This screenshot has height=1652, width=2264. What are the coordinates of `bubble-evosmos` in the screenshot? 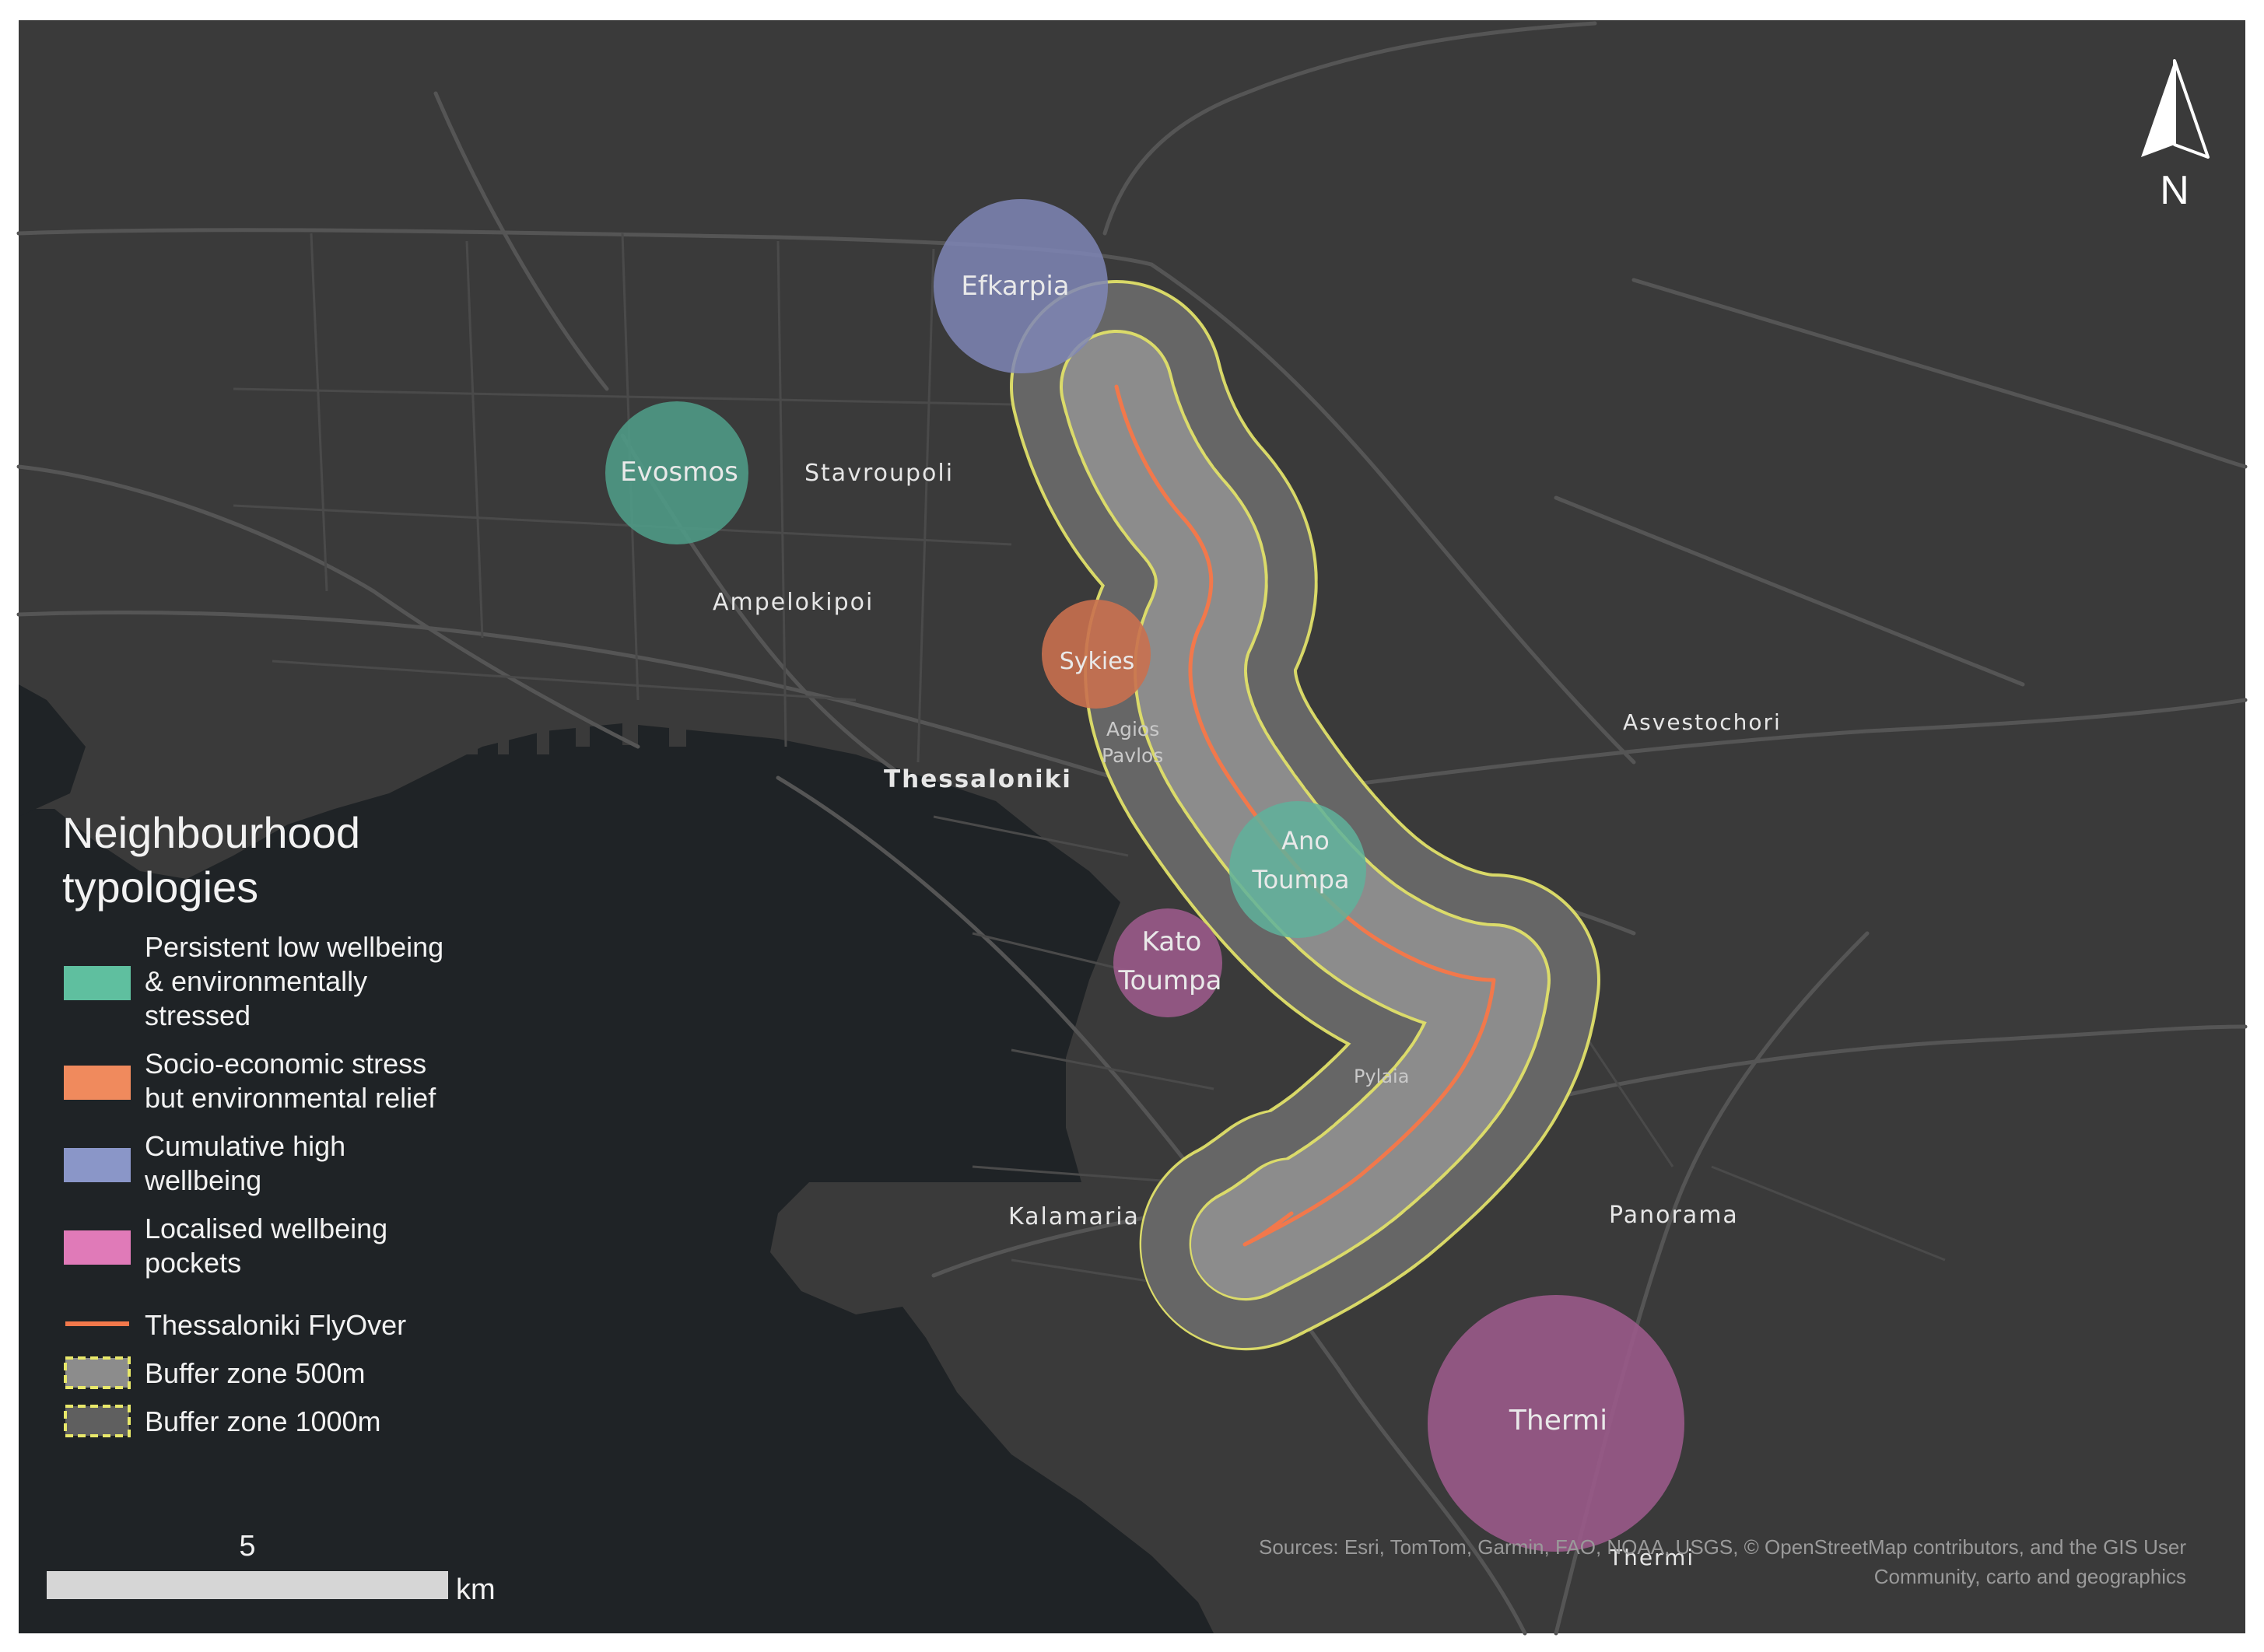 It's located at (676, 472).